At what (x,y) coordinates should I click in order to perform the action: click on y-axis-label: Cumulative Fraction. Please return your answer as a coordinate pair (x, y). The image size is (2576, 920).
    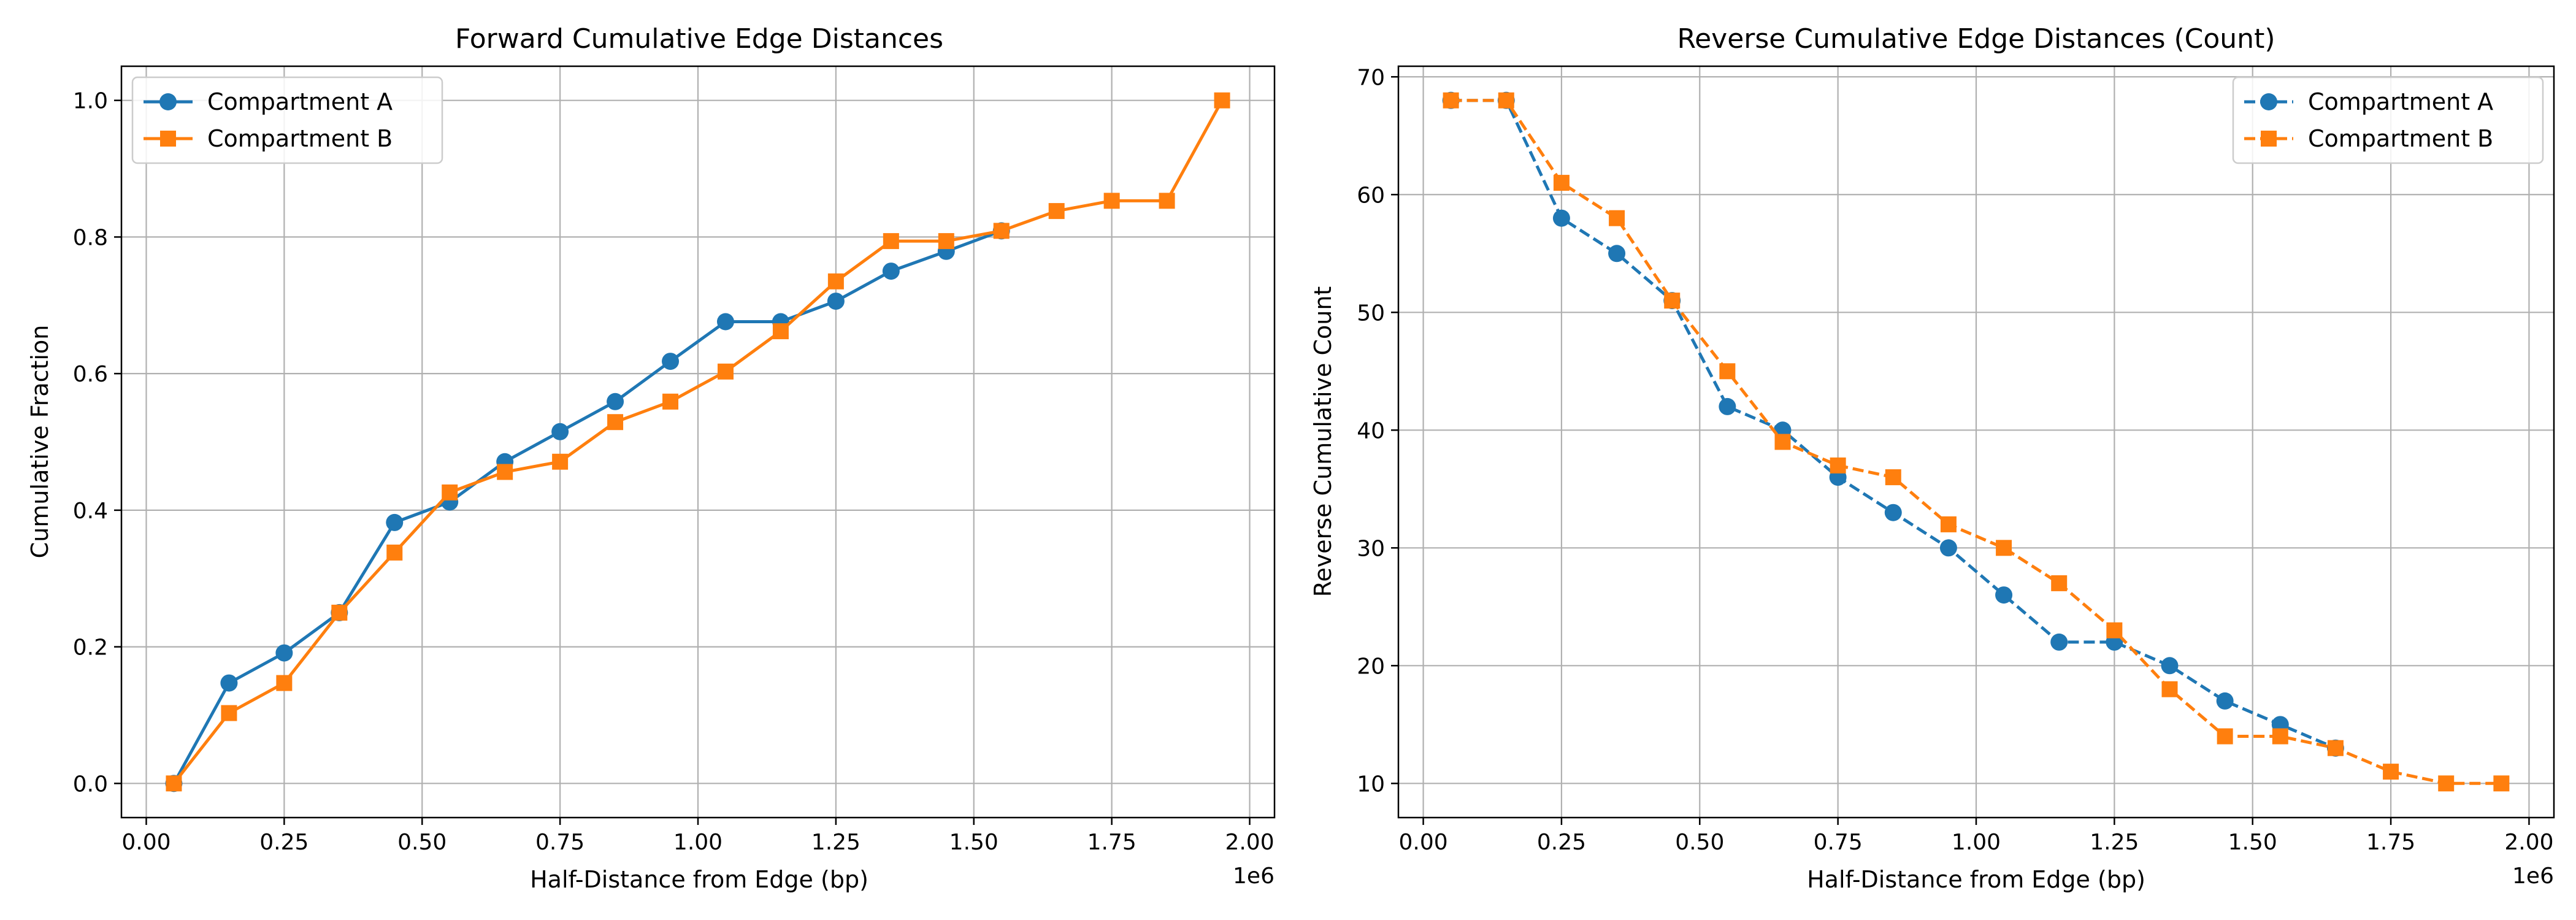
    Looking at the image, I should click on (39, 442).